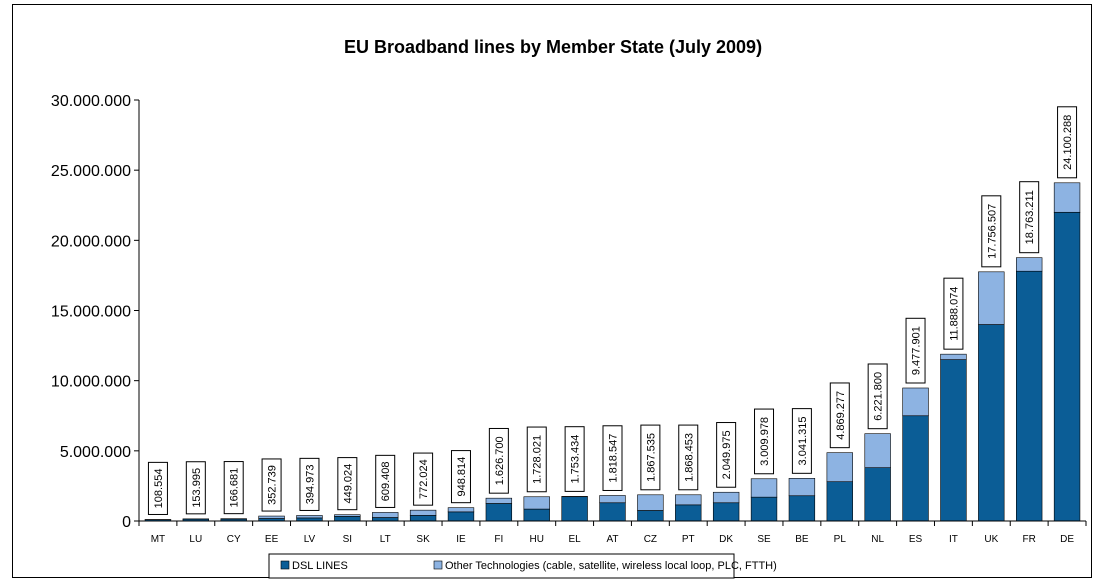 The height and width of the screenshot is (580, 1096). What do you see at coordinates (877, 450) in the screenshot?
I see `bar-other-nl` at bounding box center [877, 450].